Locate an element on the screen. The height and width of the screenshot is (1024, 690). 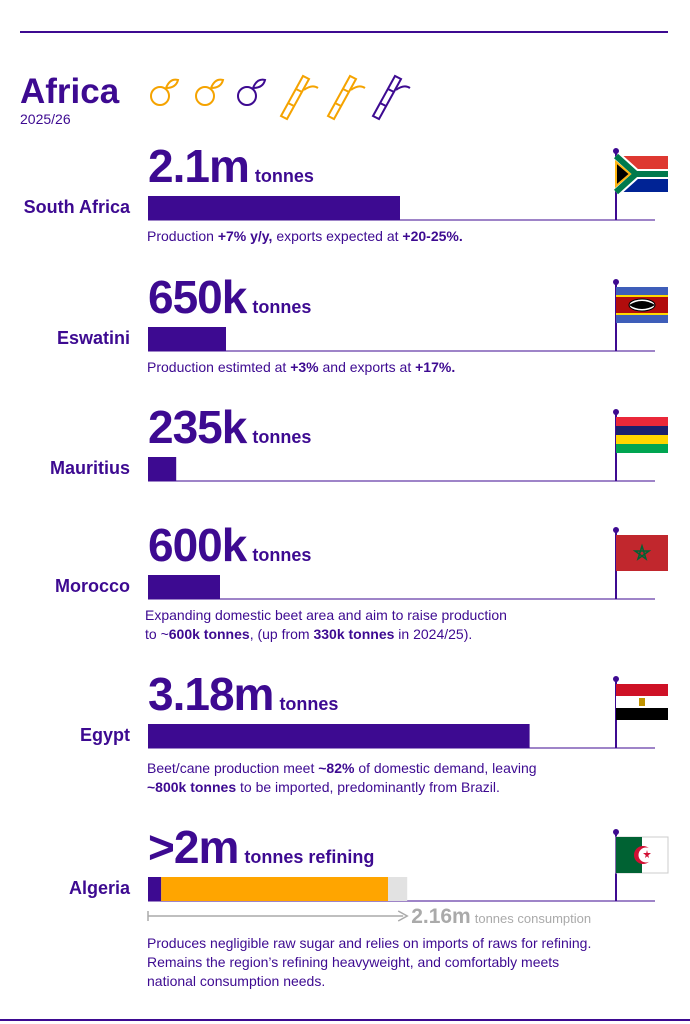
country-name: Morocco is located at coordinates (92, 586).